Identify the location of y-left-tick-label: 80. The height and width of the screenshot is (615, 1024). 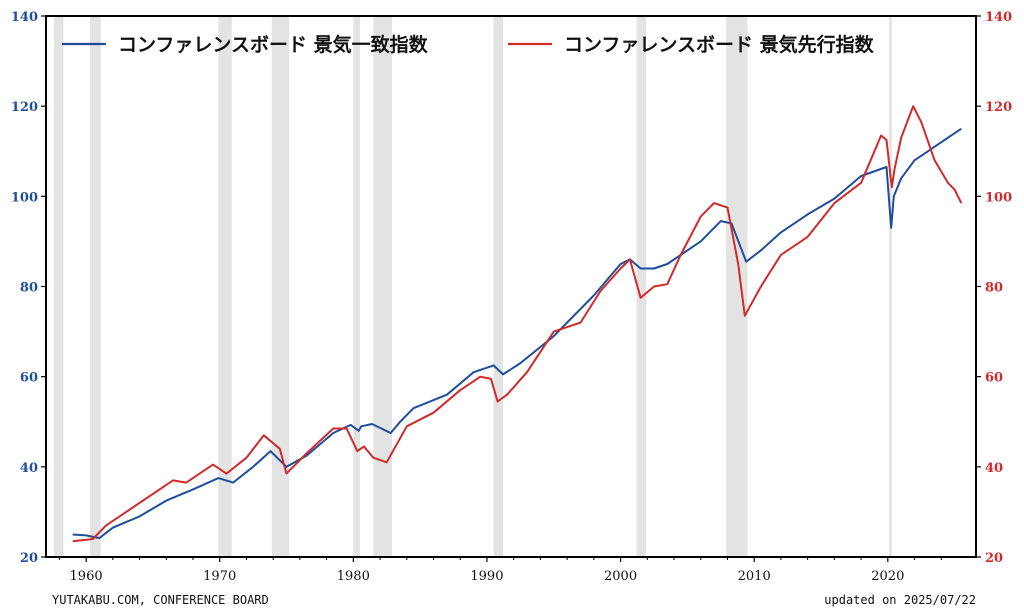
(29, 288).